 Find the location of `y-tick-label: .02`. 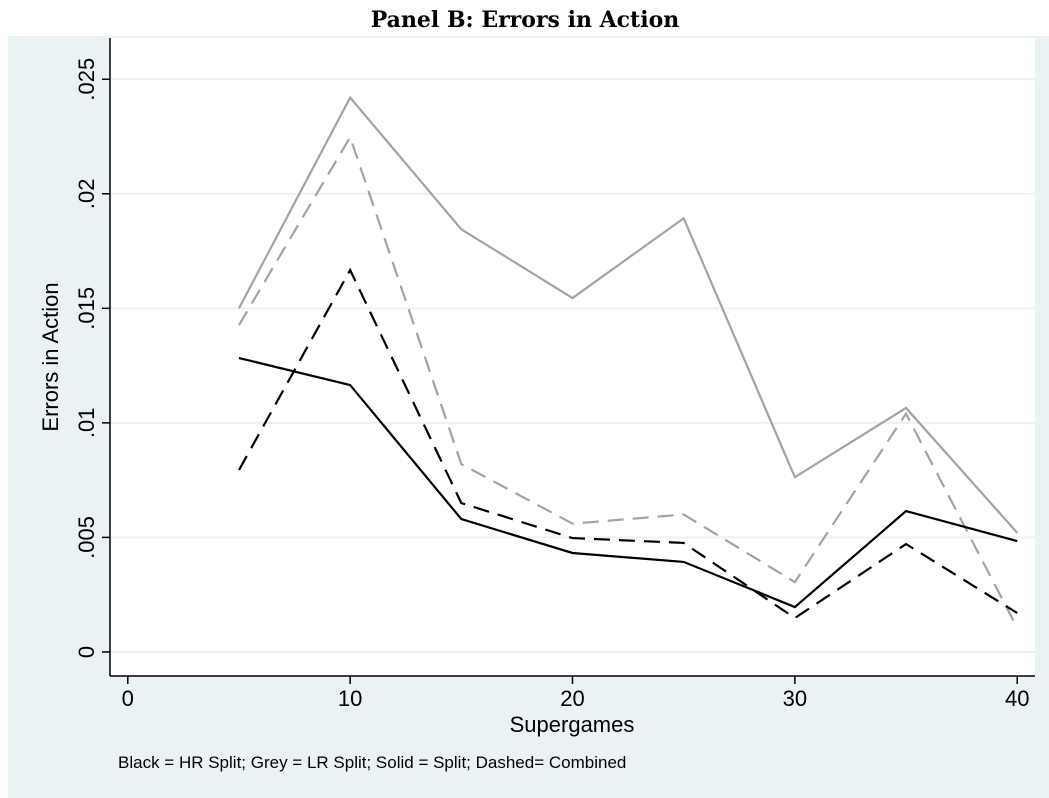

y-tick-label: .02 is located at coordinates (86, 193).